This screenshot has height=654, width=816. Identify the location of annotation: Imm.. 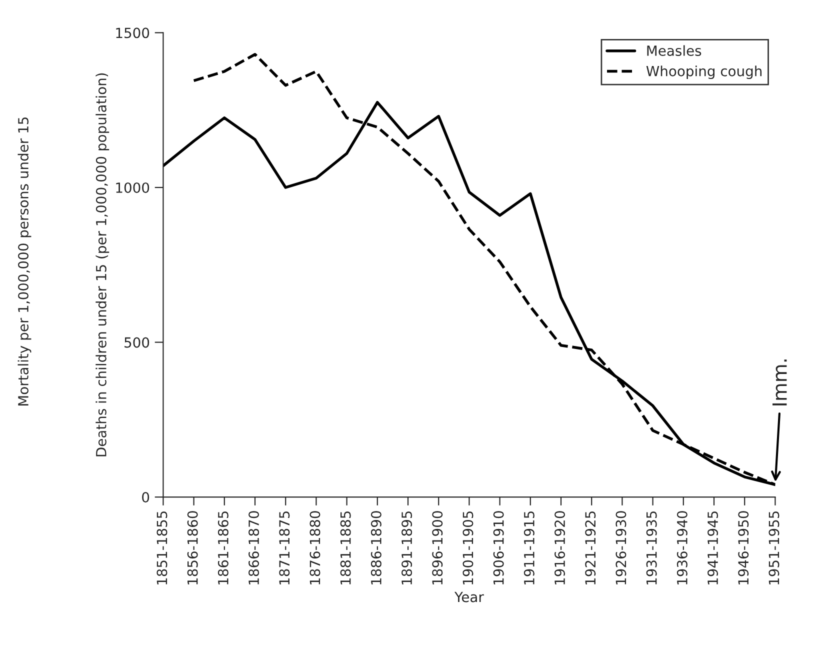
(779, 383).